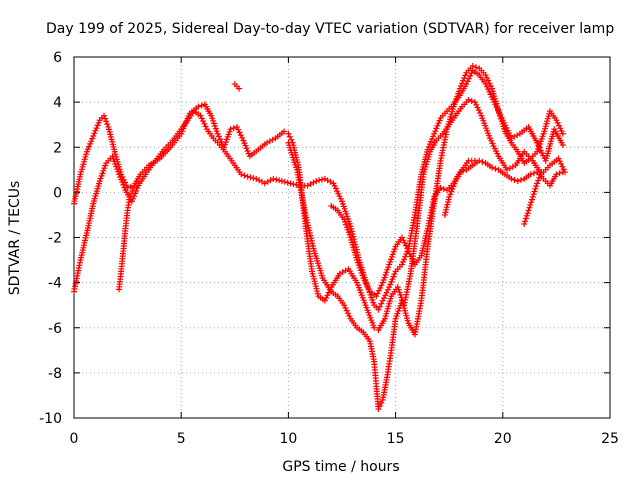 The image size is (640, 480). I want to click on y-tick-label: -6, so click(55, 329).